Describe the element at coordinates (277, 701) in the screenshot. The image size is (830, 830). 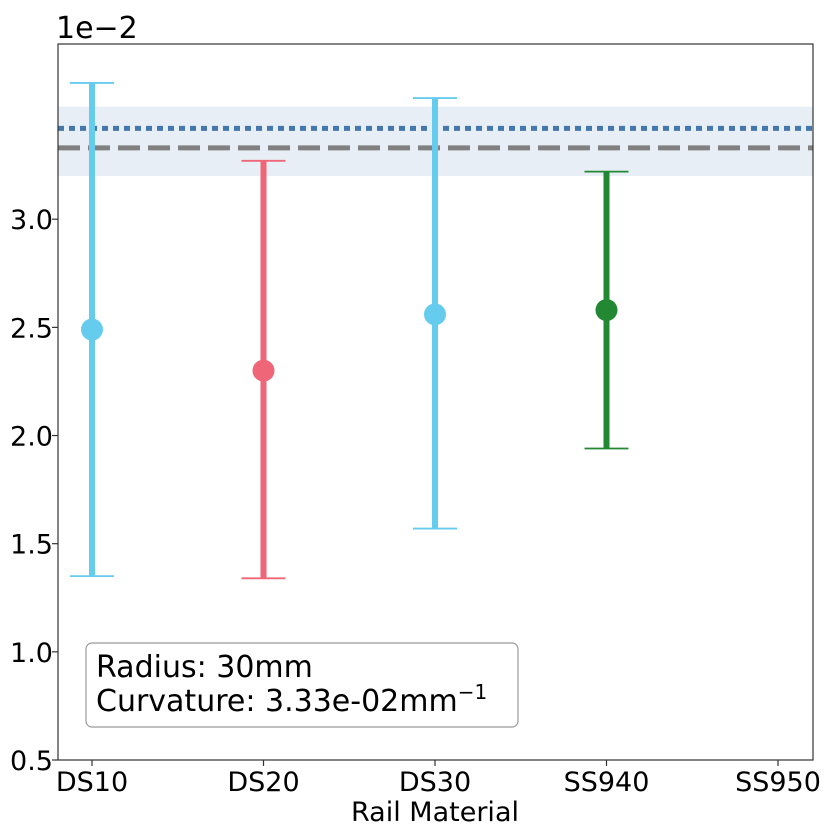
I see `annotation-curvature-text: Curvature: 3.33e-02mm` at that location.